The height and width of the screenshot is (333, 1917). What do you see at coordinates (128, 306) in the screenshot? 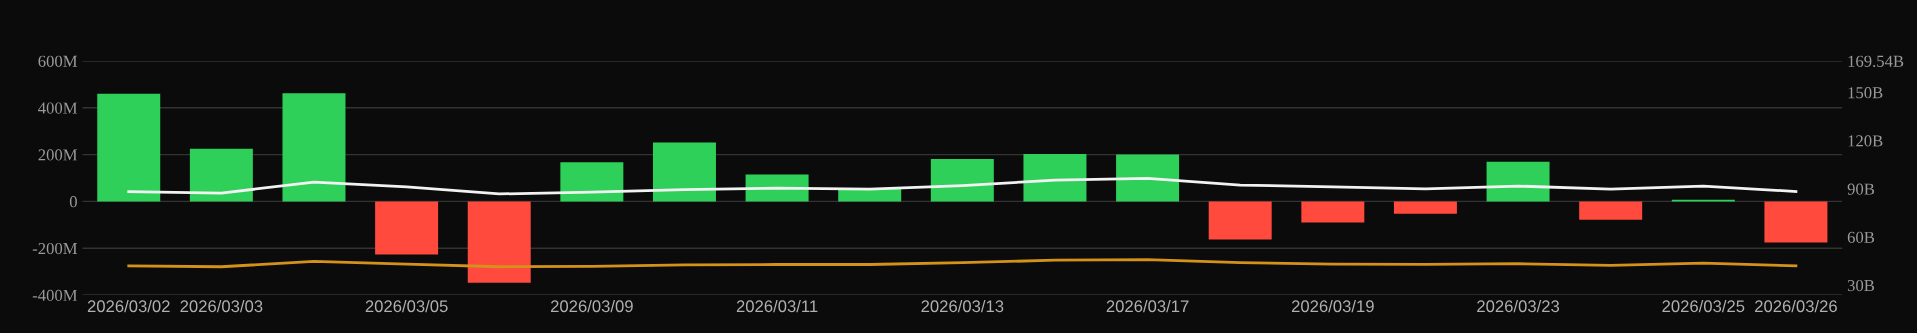
I see `x-tick-label: 2026/03/02` at bounding box center [128, 306].